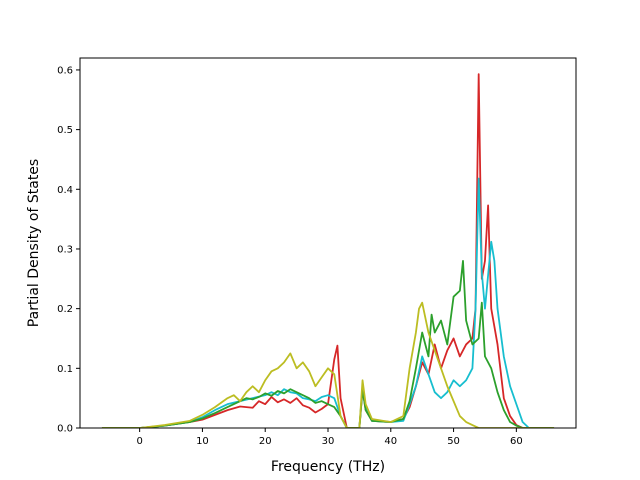 The image size is (640, 480). What do you see at coordinates (65, 369) in the screenshot?
I see `y-tick-label: 0.1` at bounding box center [65, 369].